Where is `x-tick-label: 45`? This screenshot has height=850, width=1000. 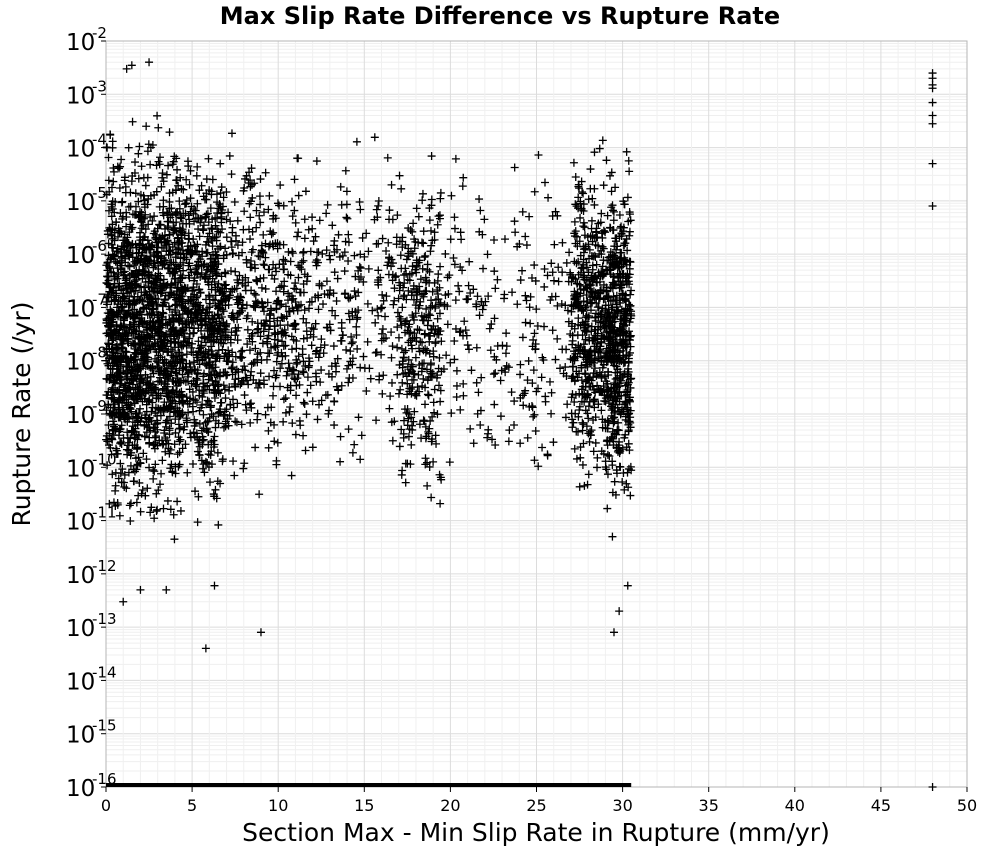
x-tick-label: 45 is located at coordinates (881, 805).